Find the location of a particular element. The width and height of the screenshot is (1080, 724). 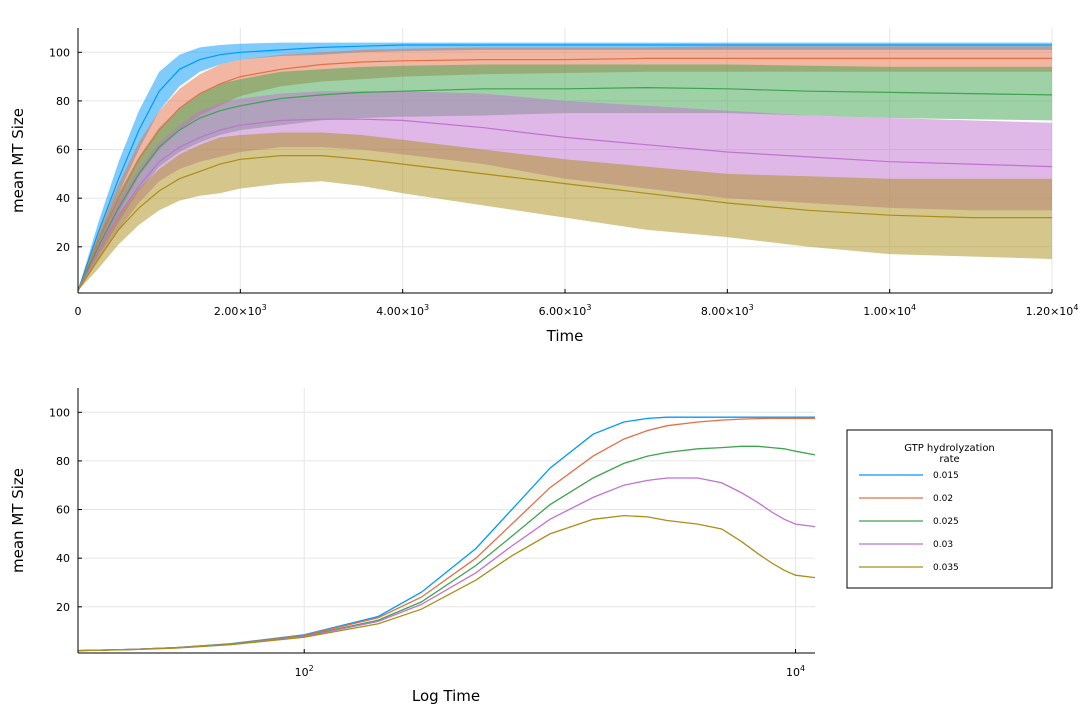

legend-box is located at coordinates (949, 509).